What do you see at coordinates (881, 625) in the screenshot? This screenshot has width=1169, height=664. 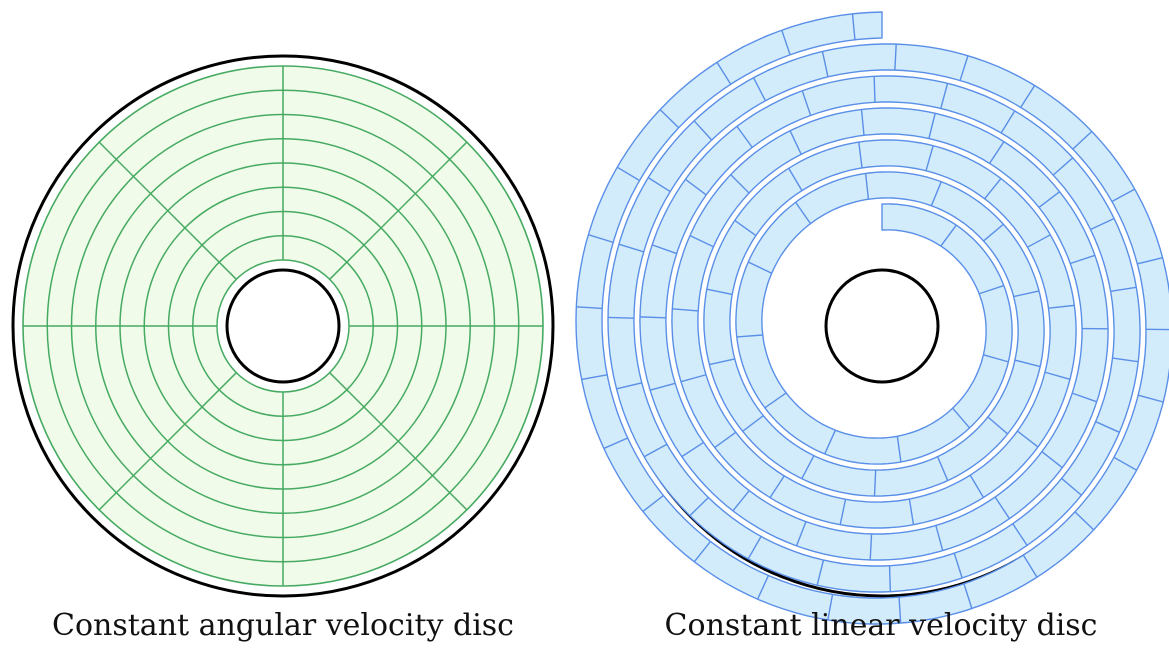 I see `constant-linear-velocity-caption: Constant linear velocity disc` at bounding box center [881, 625].